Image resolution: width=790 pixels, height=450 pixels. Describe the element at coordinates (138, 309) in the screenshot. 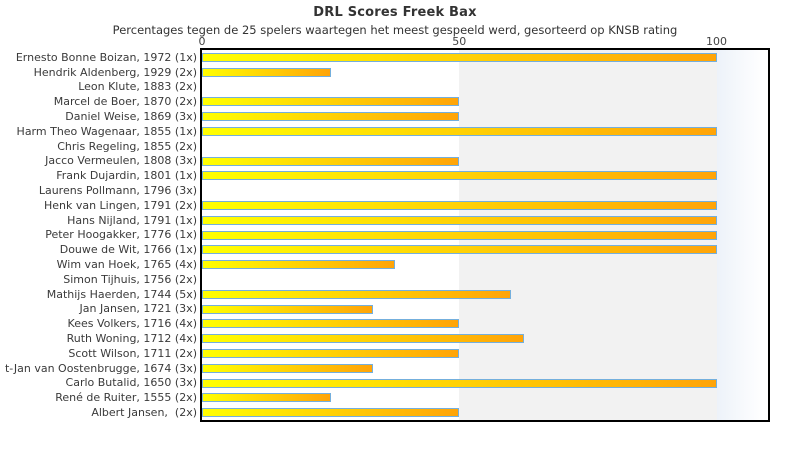

I see `category-label: Jan Jansen, 1721 (3x)` at that location.